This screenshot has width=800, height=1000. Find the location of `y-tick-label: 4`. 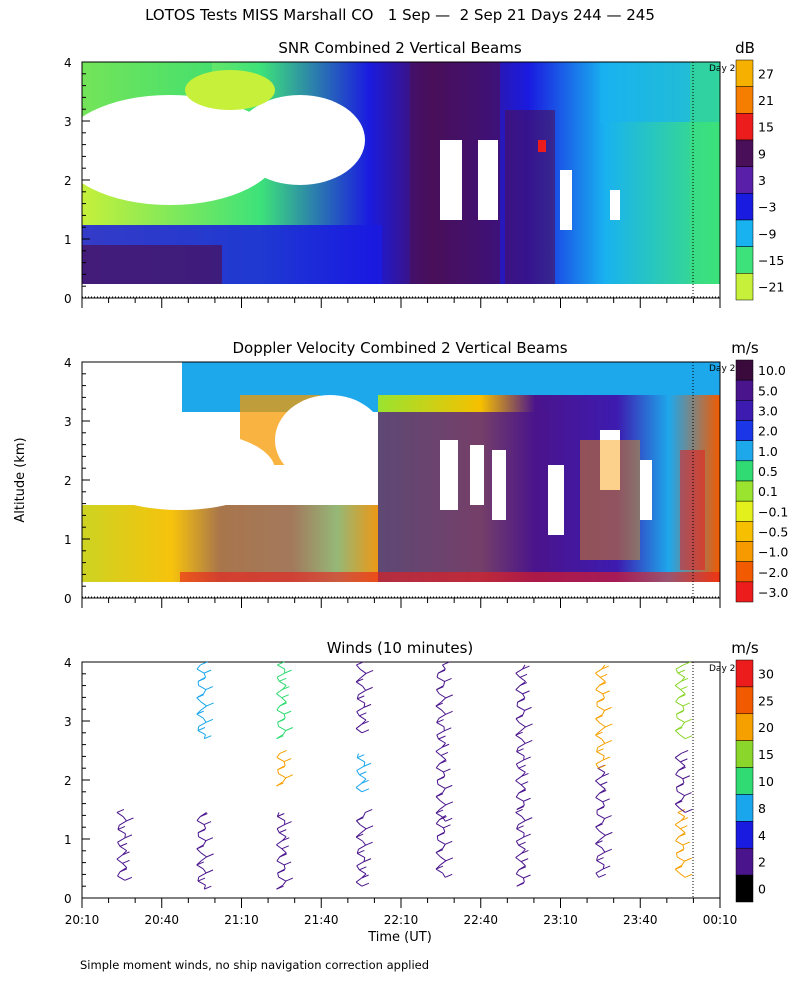

y-tick-label: 4 is located at coordinates (68, 663).